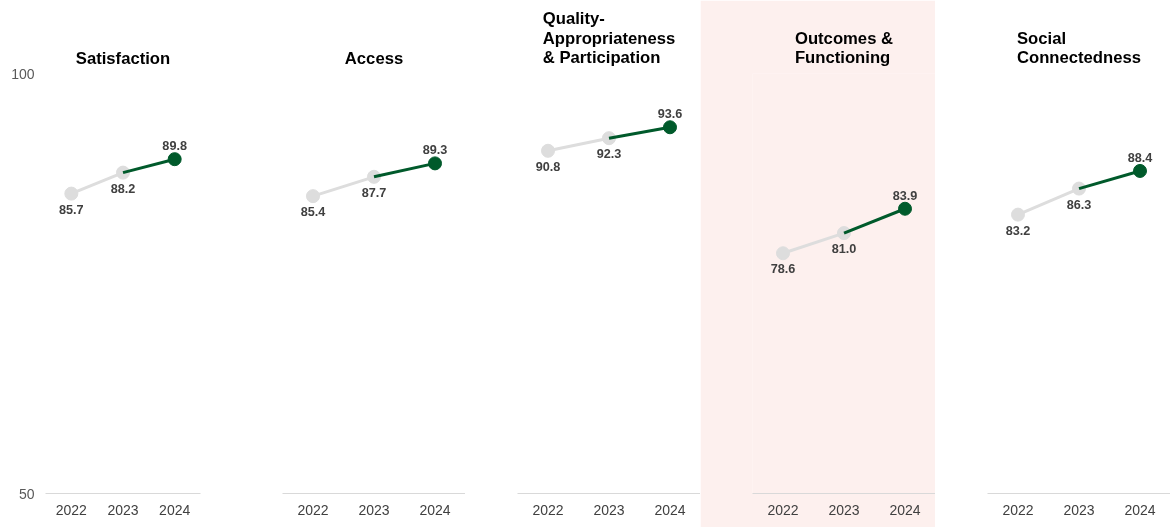 The height and width of the screenshot is (527, 1170). What do you see at coordinates (435, 150) in the screenshot?
I see `data-label: 89.3` at bounding box center [435, 150].